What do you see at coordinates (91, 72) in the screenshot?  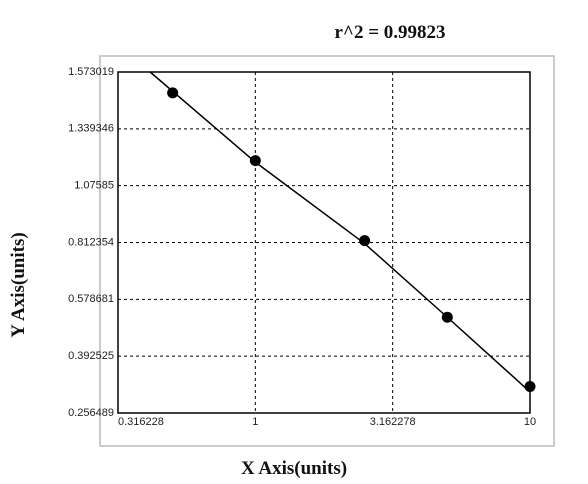 I see `y-tick-label: 1.573019` at bounding box center [91, 72].